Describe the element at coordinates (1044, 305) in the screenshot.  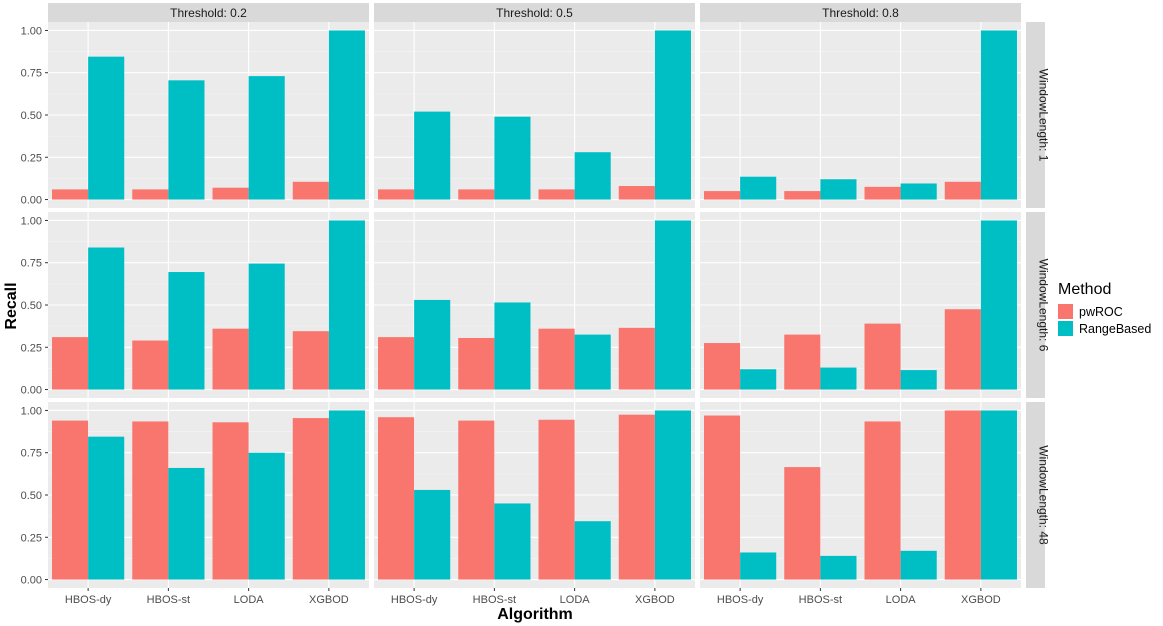
I see `row-strip-label: WindowLength: 6` at that location.